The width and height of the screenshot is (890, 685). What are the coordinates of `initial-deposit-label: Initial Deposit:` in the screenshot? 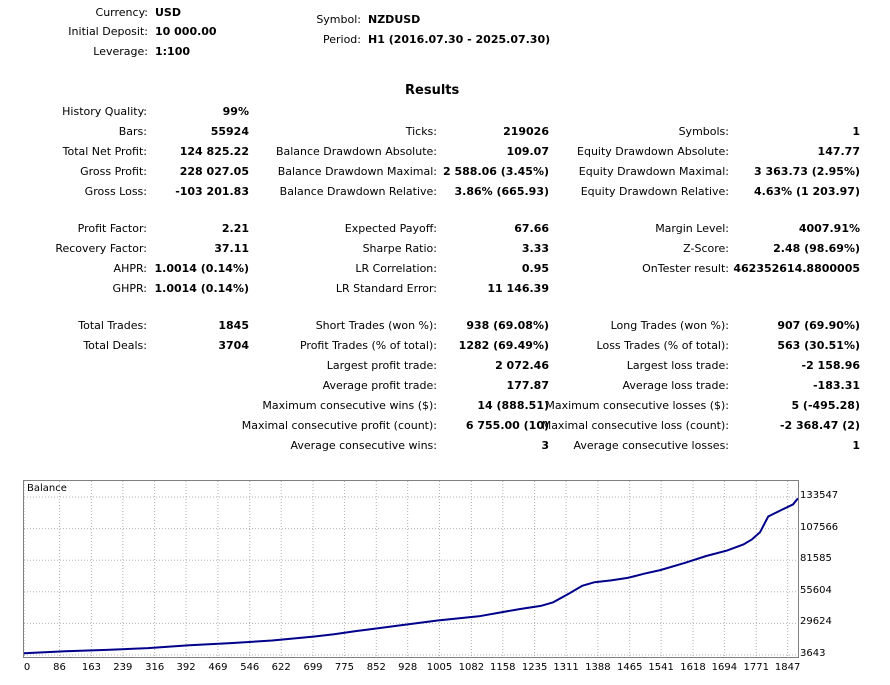 It's located at (108, 31).